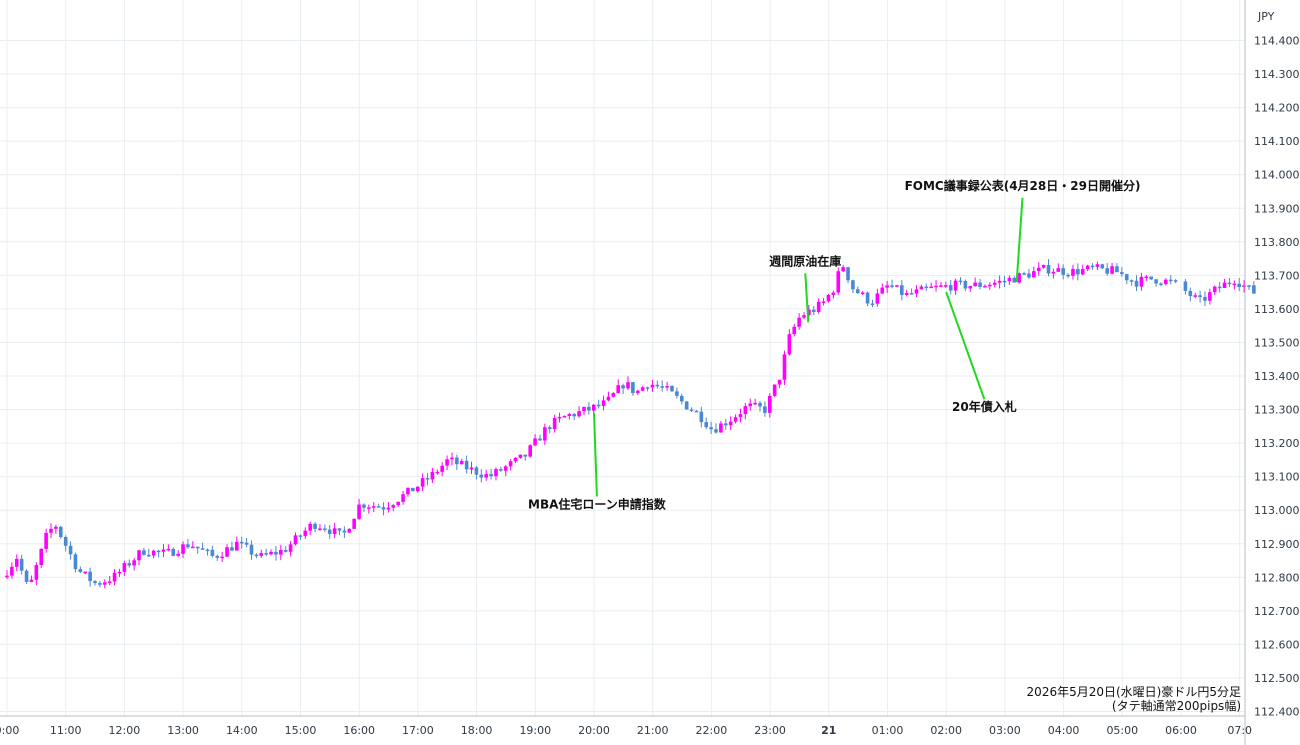 This screenshot has height=745, width=1300. What do you see at coordinates (183, 730) in the screenshot?
I see `time-tick-label: 13:00` at bounding box center [183, 730].